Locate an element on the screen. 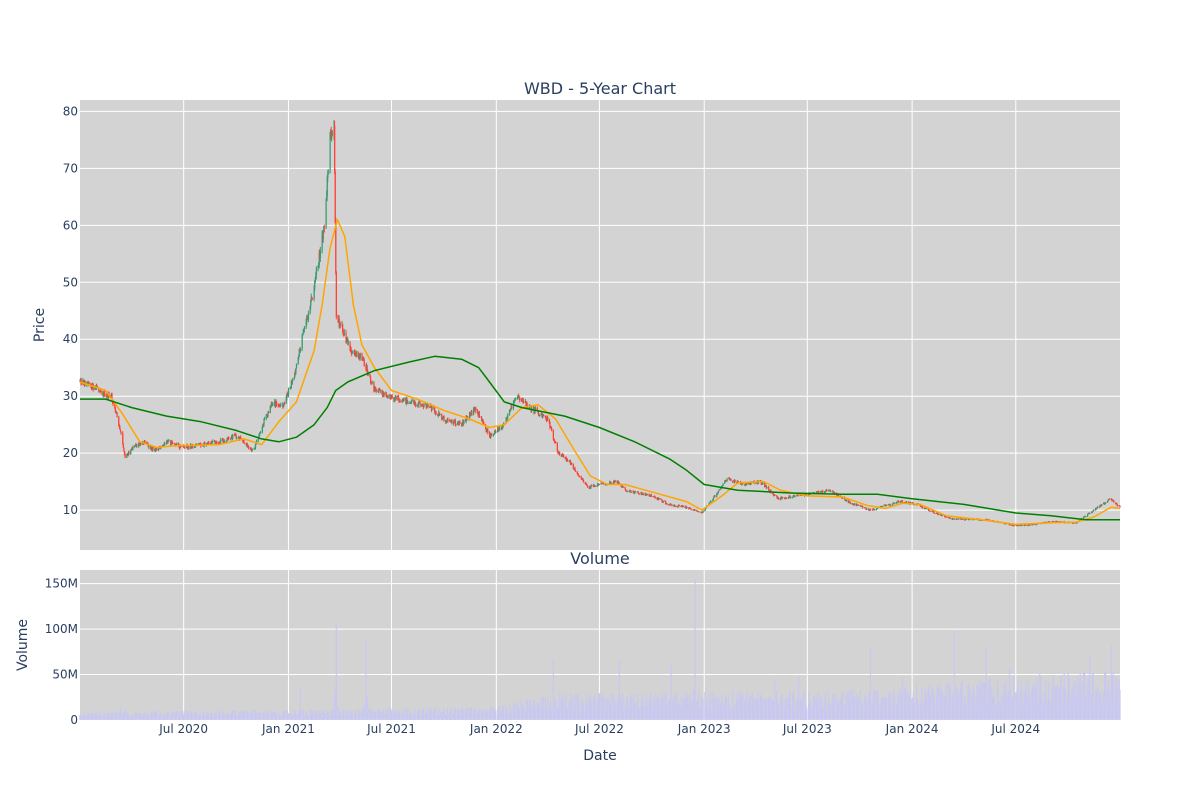 This screenshot has width=1200, height=800. price-y-tick-label: 10 is located at coordinates (70, 510).